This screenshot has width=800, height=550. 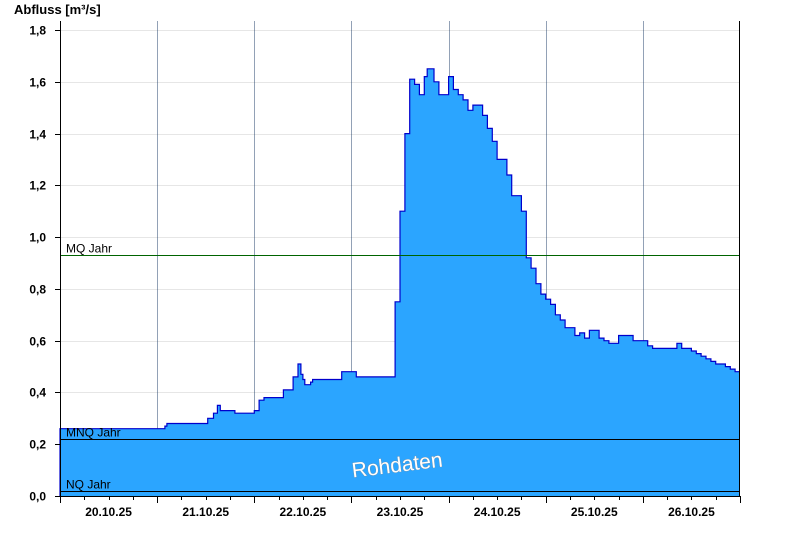 I want to click on x-tick-label: 20.10.25, so click(x=108, y=512).